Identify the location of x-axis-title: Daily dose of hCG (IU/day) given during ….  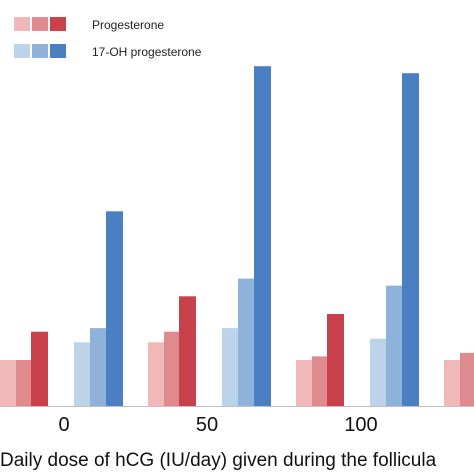
(218, 460).